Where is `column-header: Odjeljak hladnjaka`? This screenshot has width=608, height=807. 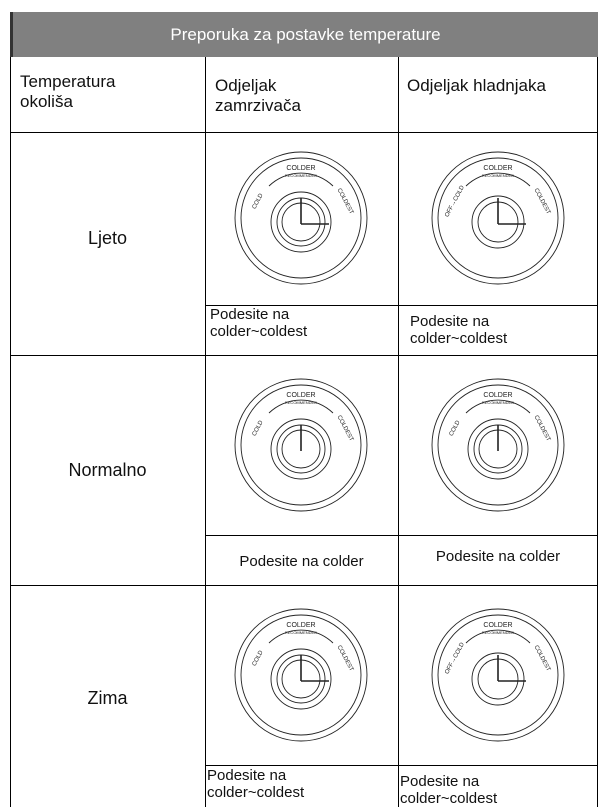 column-header: Odjeljak hladnjaka is located at coordinates (476, 85).